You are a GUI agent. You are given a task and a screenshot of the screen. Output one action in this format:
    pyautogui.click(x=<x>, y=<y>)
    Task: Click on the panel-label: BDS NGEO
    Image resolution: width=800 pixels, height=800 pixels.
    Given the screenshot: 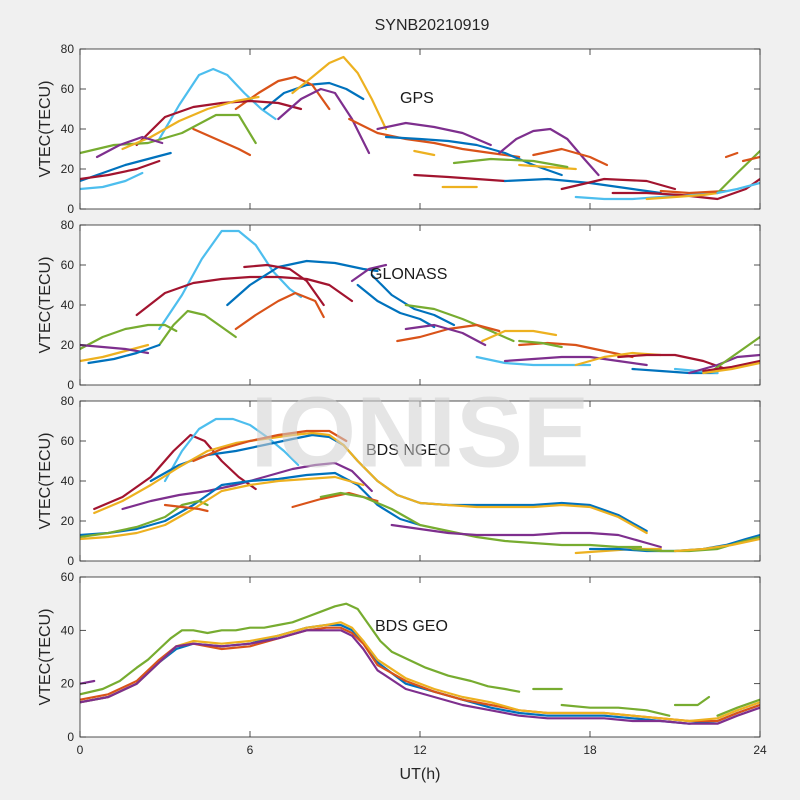 What is the action you would take?
    pyautogui.click(x=408, y=450)
    